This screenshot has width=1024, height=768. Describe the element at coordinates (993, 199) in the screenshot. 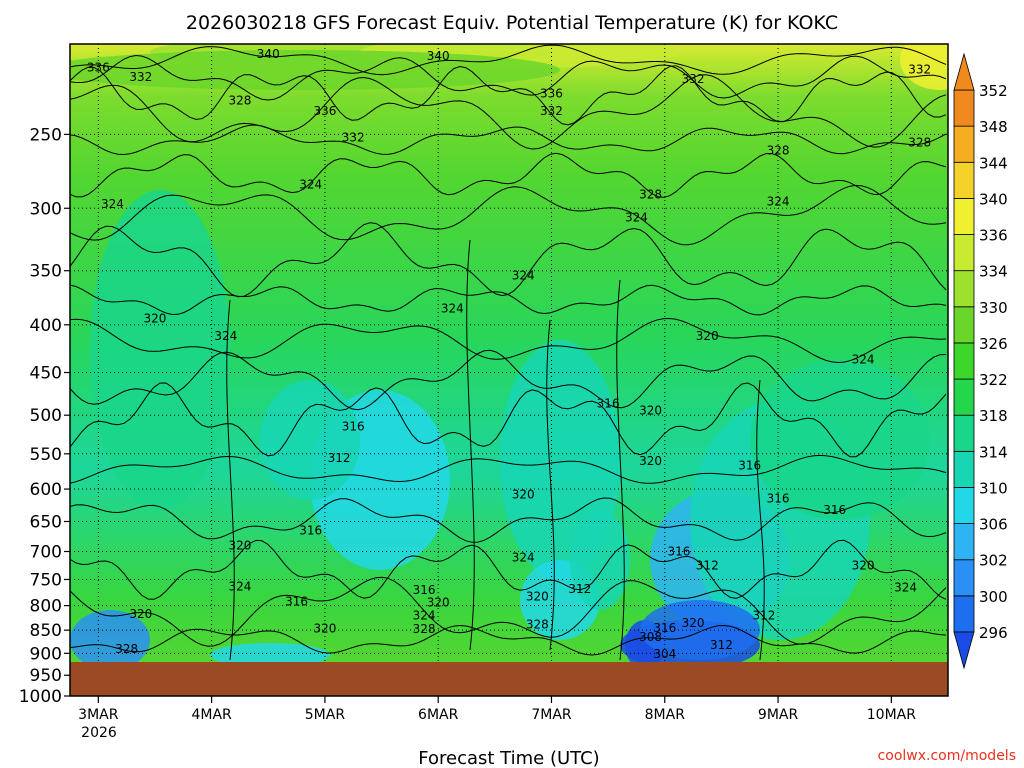

I see `colorbar-tick-label: 340` at that location.